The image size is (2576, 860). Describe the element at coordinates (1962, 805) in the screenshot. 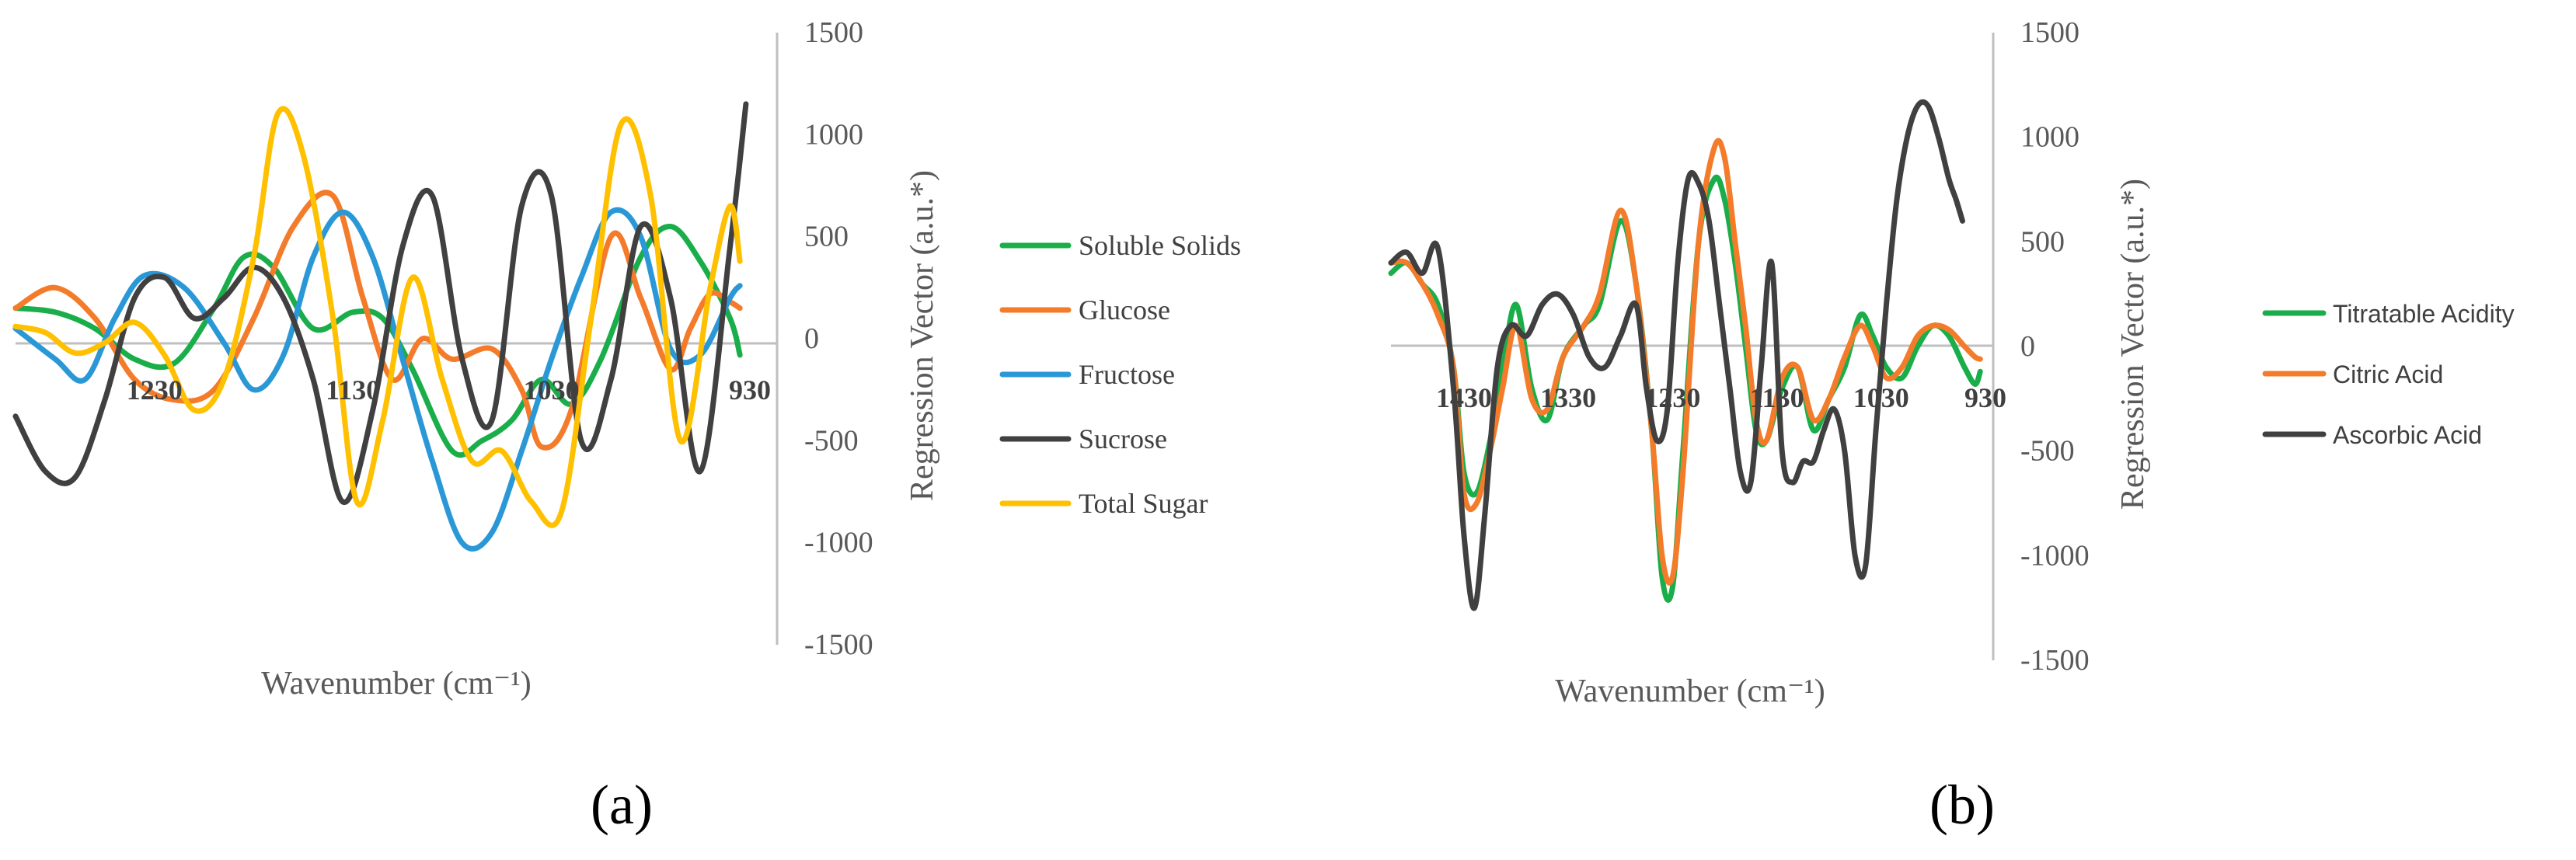

I see `panel-label-b: (b)` at that location.